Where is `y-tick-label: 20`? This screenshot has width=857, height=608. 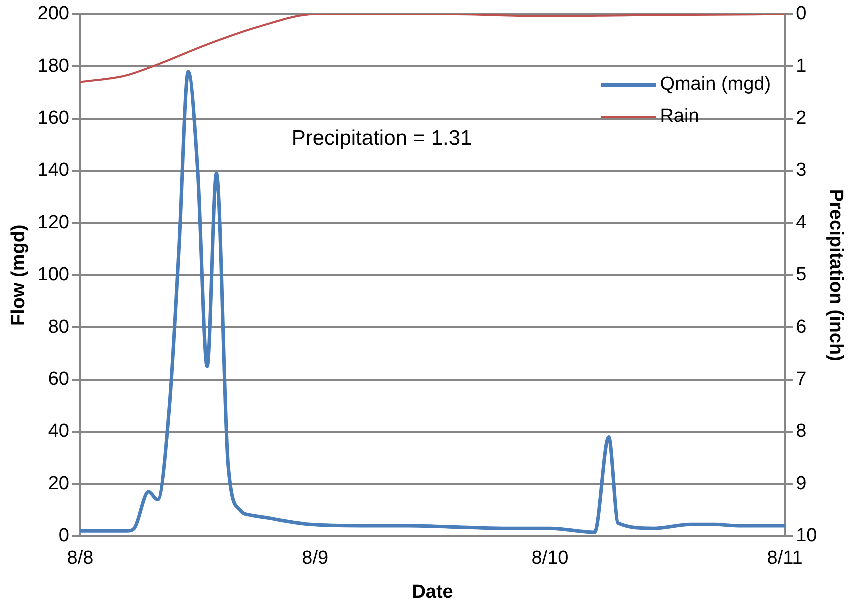 y-tick-label: 20 is located at coordinates (59, 483).